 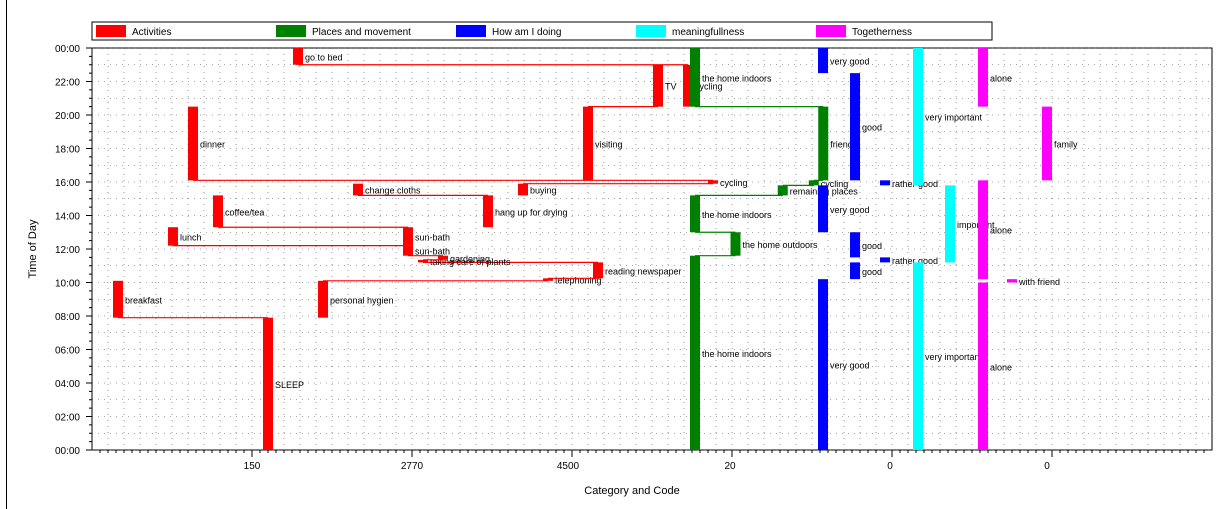 I want to click on activities-label: telephoning, so click(x=578, y=281).